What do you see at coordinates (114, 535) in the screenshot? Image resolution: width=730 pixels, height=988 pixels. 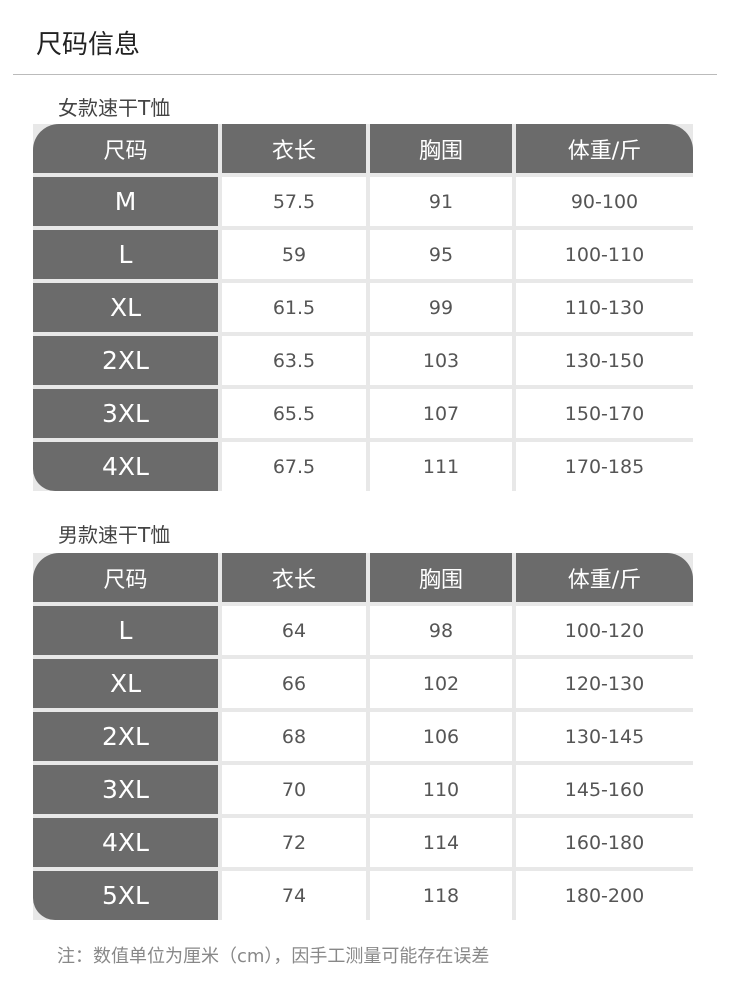 I see `men-table-label: 男款速干T恤` at bounding box center [114, 535].